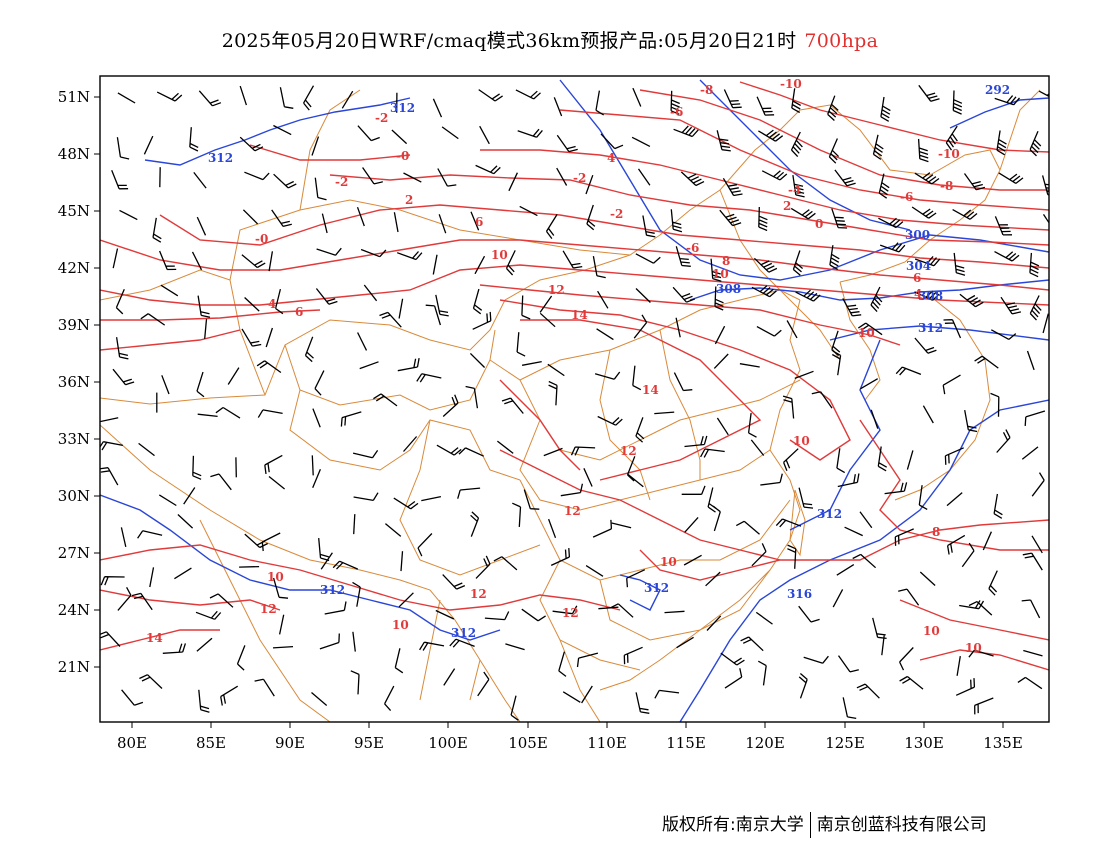 This screenshot has height=850, width=1100. I want to click on temp-label: -10, so click(949, 154).